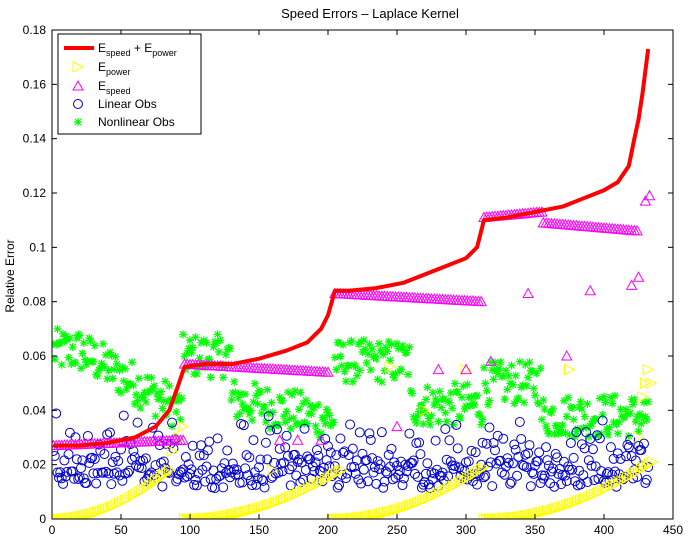 The image size is (691, 541). Describe the element at coordinates (259, 530) in the screenshot. I see `x-tick-label: 150` at that location.